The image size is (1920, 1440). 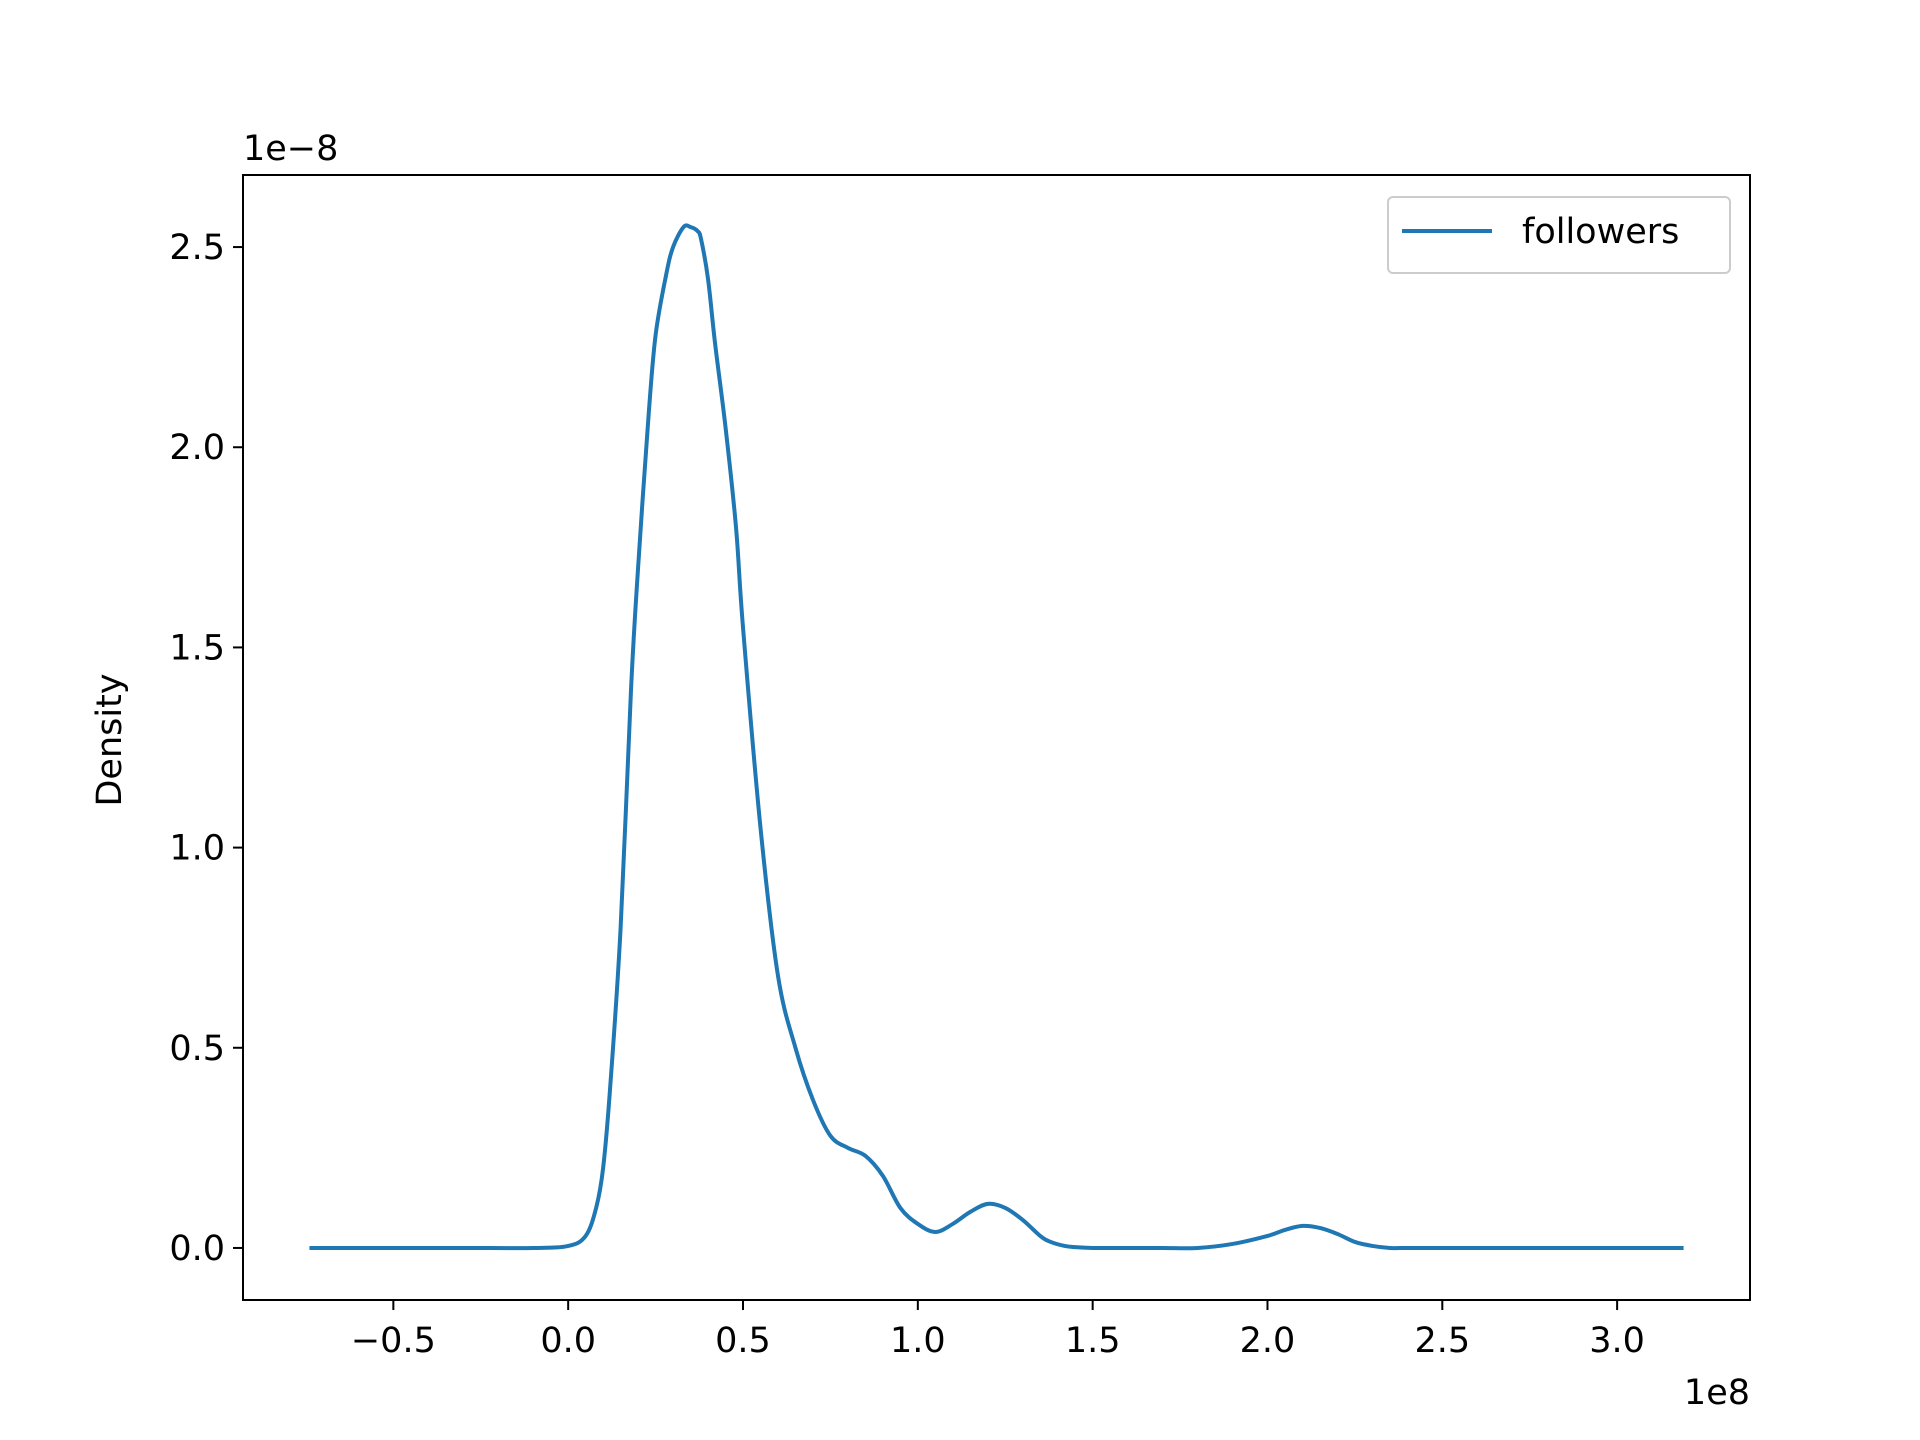 I want to click on x-tick-label: −0.5, so click(x=393, y=1341).